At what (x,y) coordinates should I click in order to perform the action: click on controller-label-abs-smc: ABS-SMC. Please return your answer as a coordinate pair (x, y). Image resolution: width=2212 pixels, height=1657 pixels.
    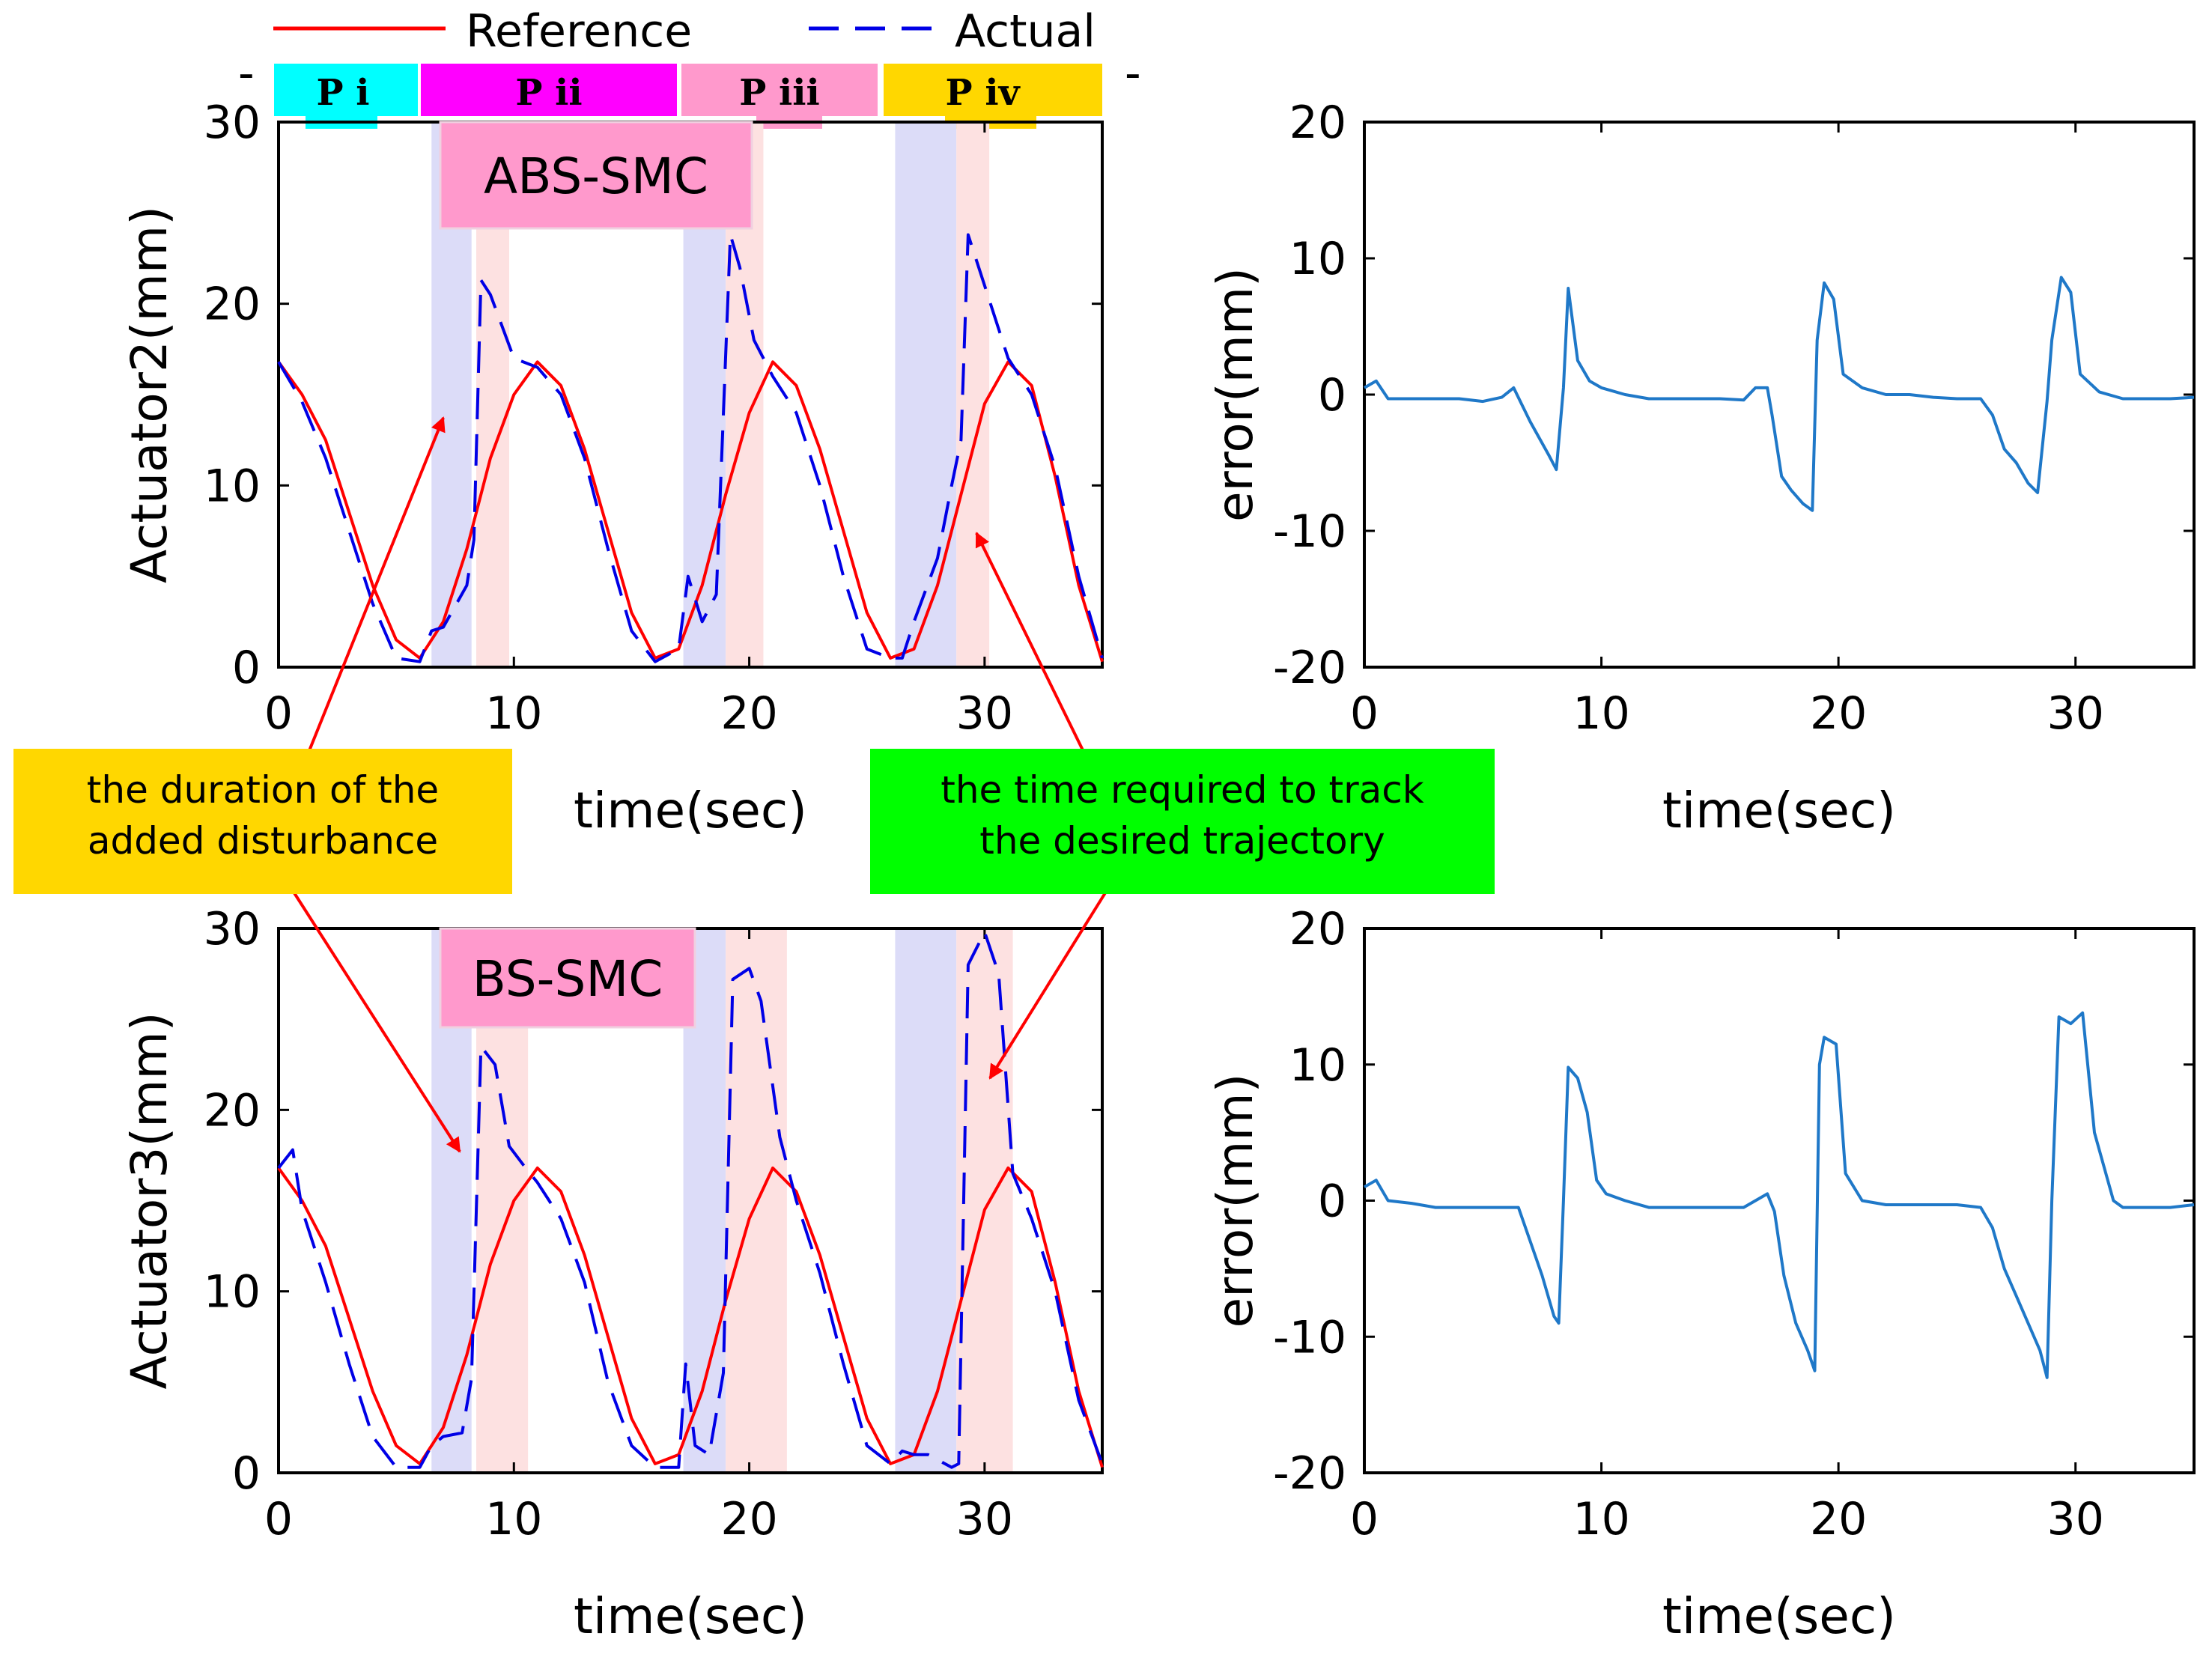
    Looking at the image, I should click on (596, 176).